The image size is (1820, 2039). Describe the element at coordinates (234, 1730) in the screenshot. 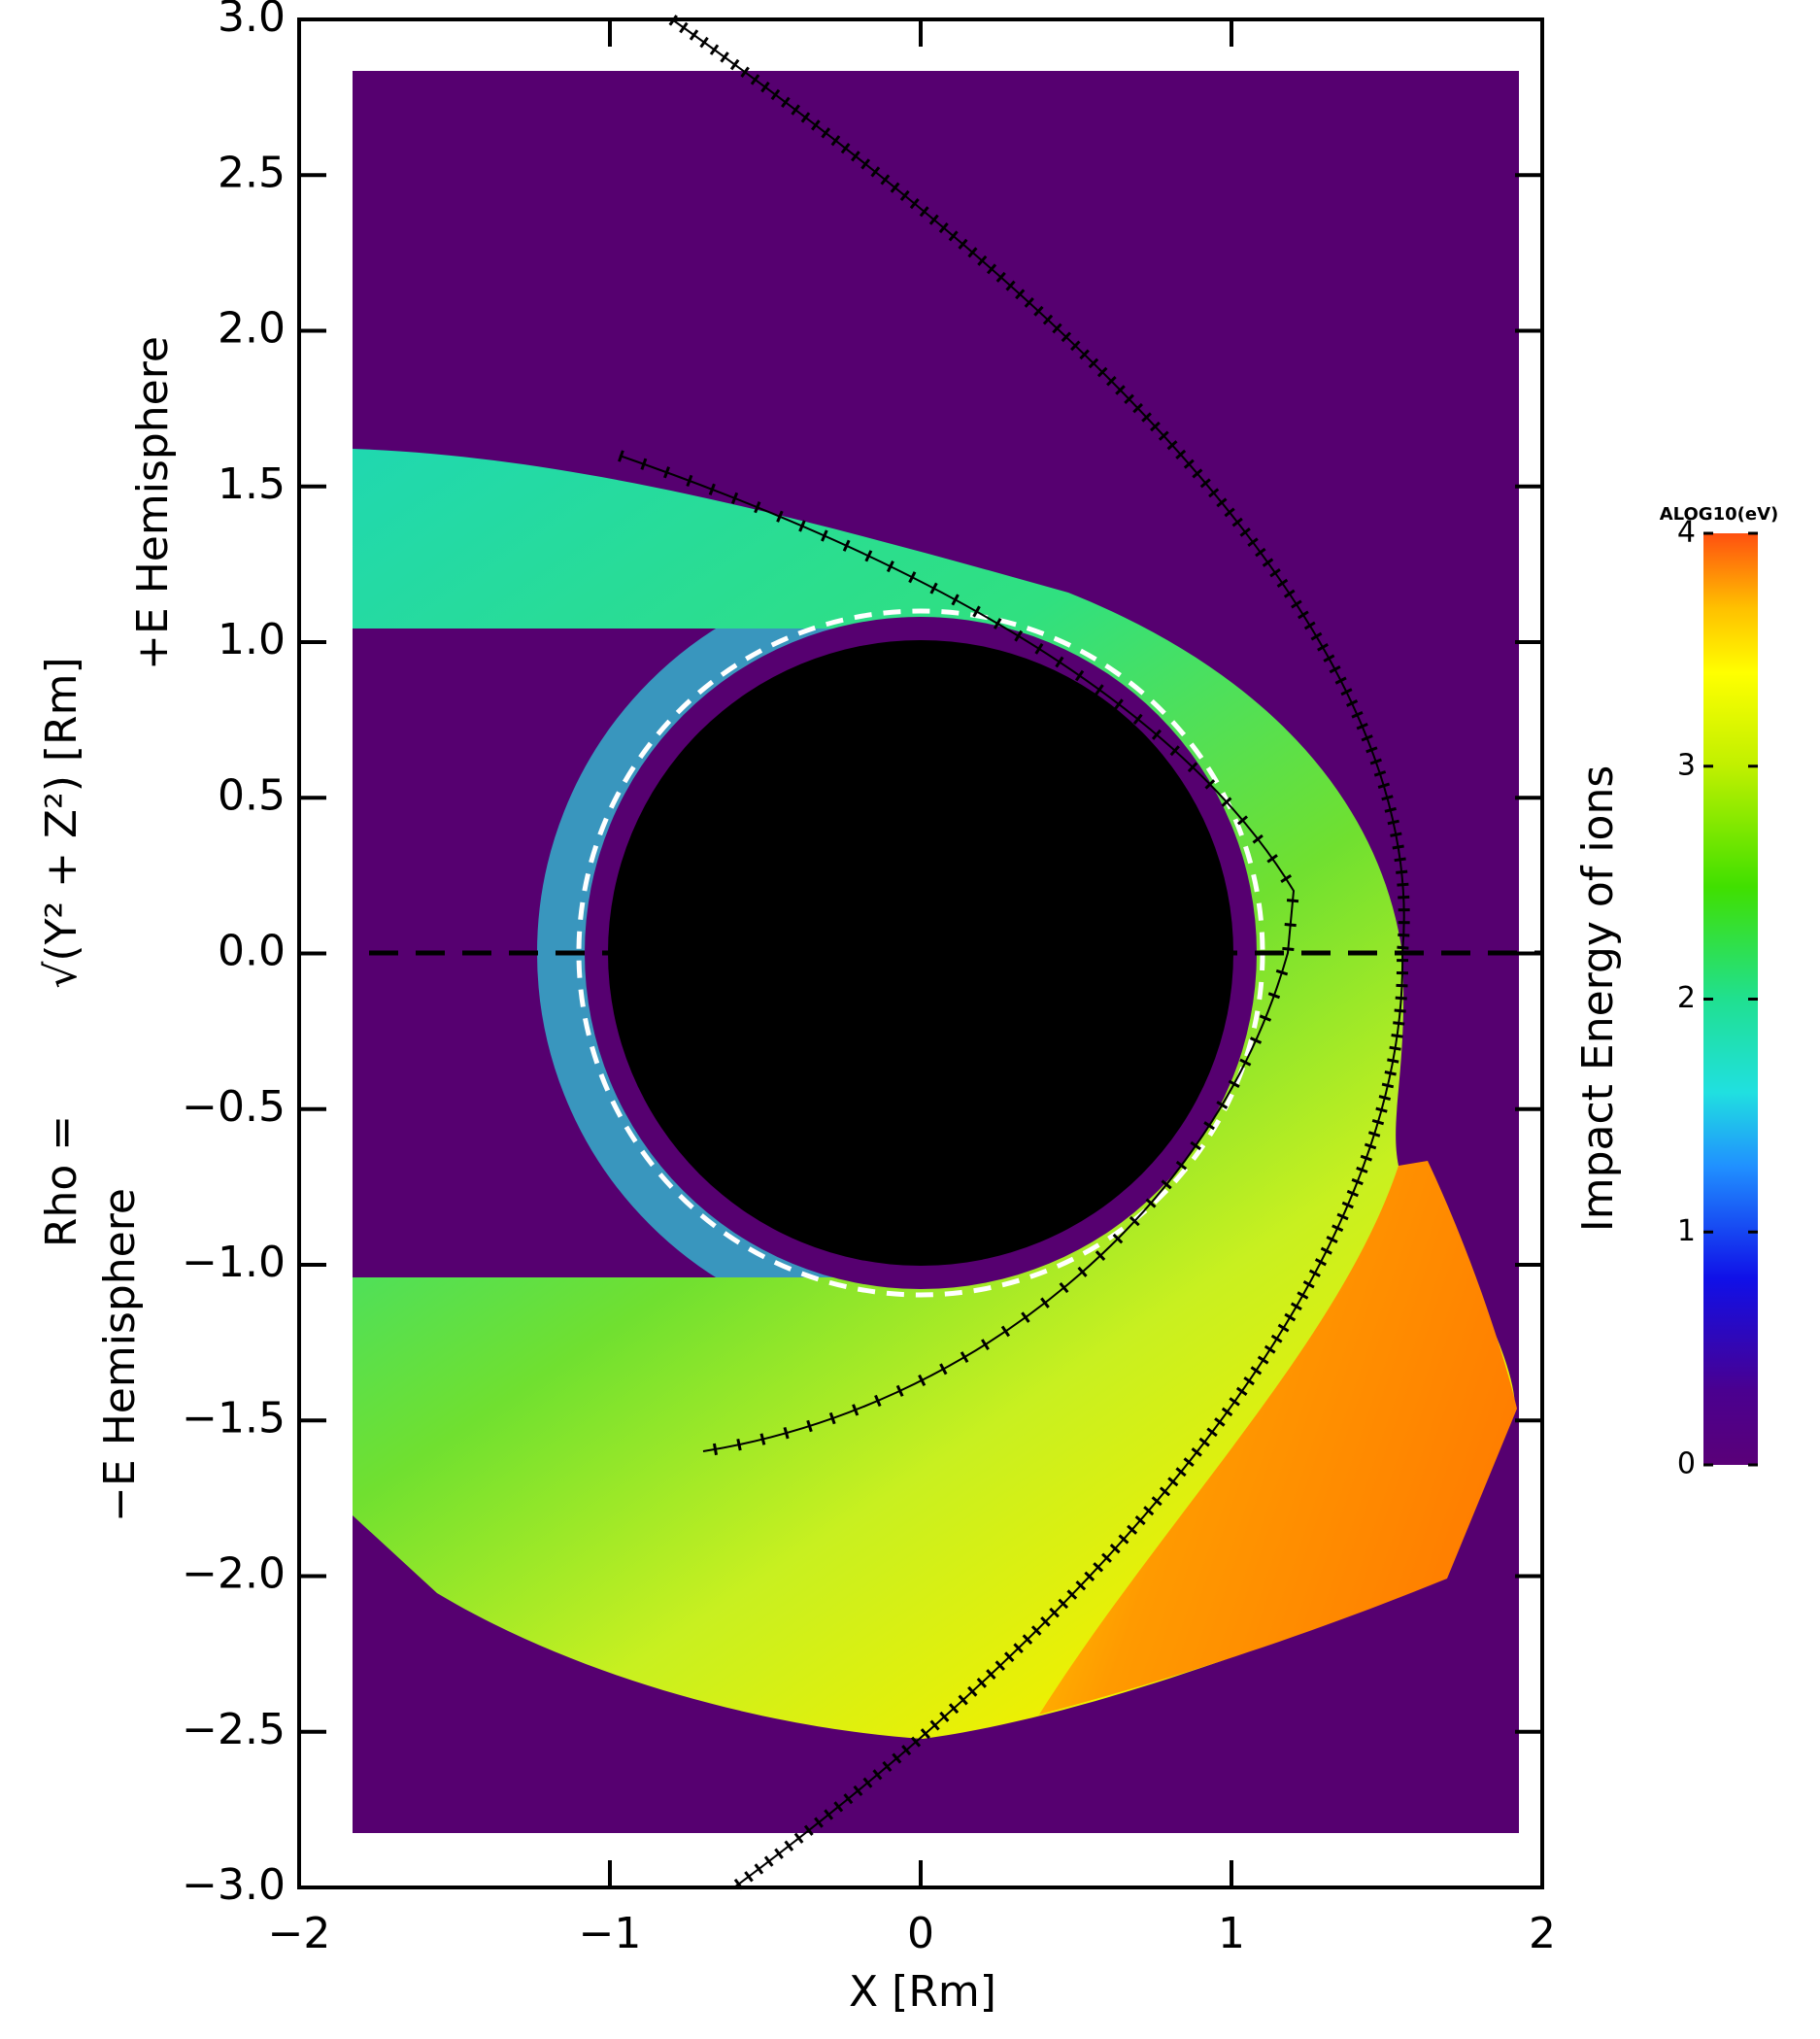

I see `y-tick-label: −2.5` at that location.